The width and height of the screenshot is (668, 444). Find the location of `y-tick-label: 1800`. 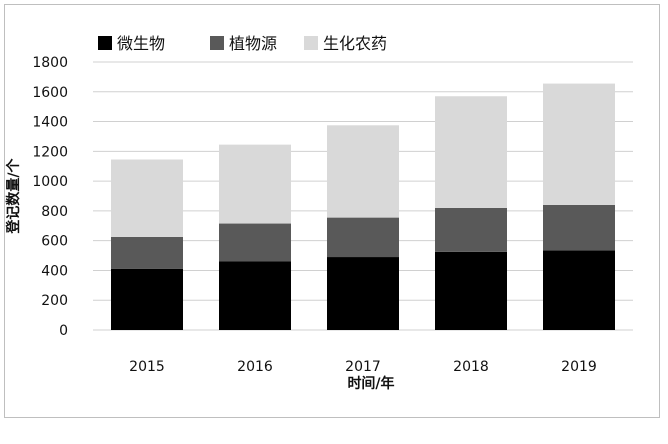

y-tick-label: 1800 is located at coordinates (50, 63).